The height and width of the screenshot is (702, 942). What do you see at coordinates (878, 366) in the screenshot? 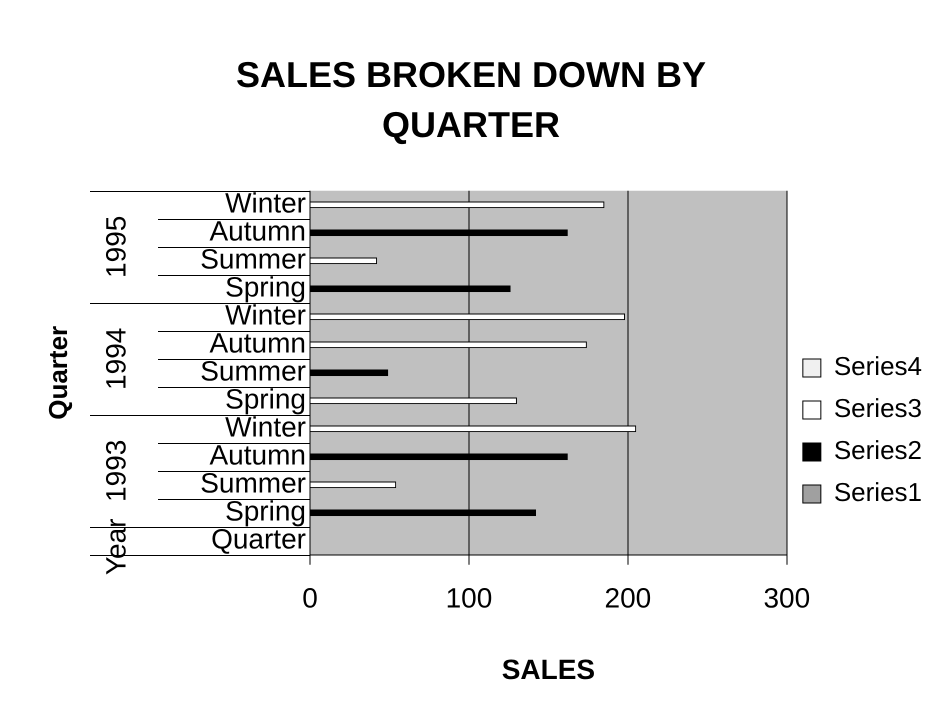
I see `legend-label: Series4` at bounding box center [878, 366].